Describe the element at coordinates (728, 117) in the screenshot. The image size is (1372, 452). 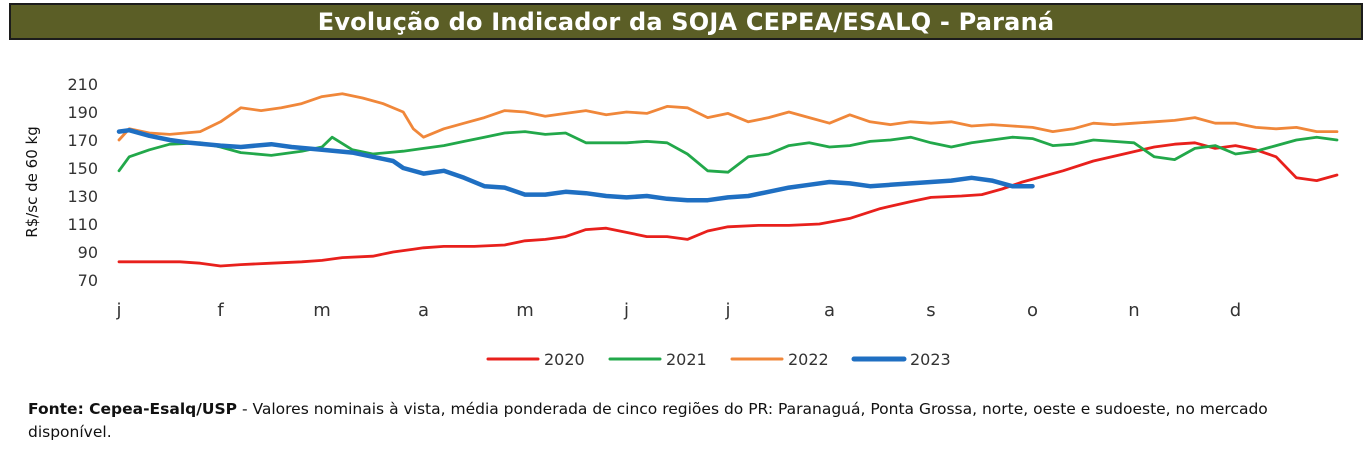
I see `series-line-2022` at that location.